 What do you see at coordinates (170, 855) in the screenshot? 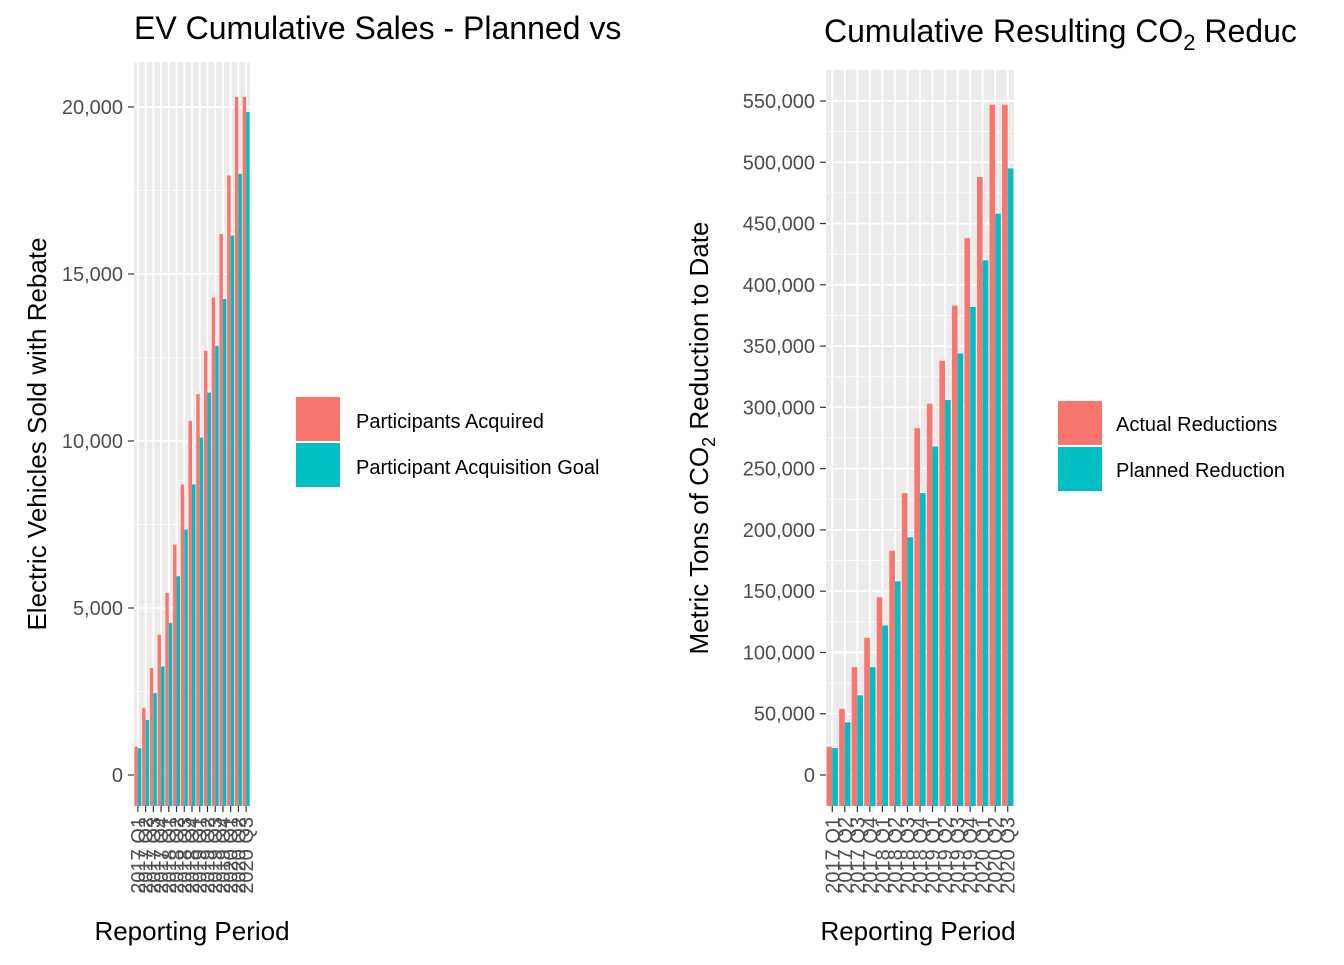
I see `chart1-x-tick-label: 2018 Q1` at bounding box center [170, 855].